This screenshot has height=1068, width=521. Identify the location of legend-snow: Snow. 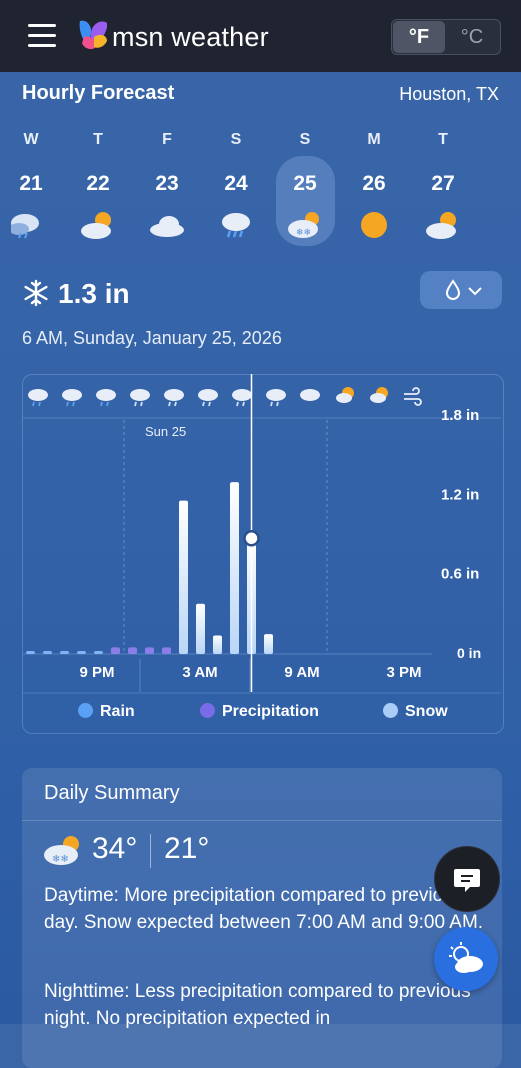
(415, 712).